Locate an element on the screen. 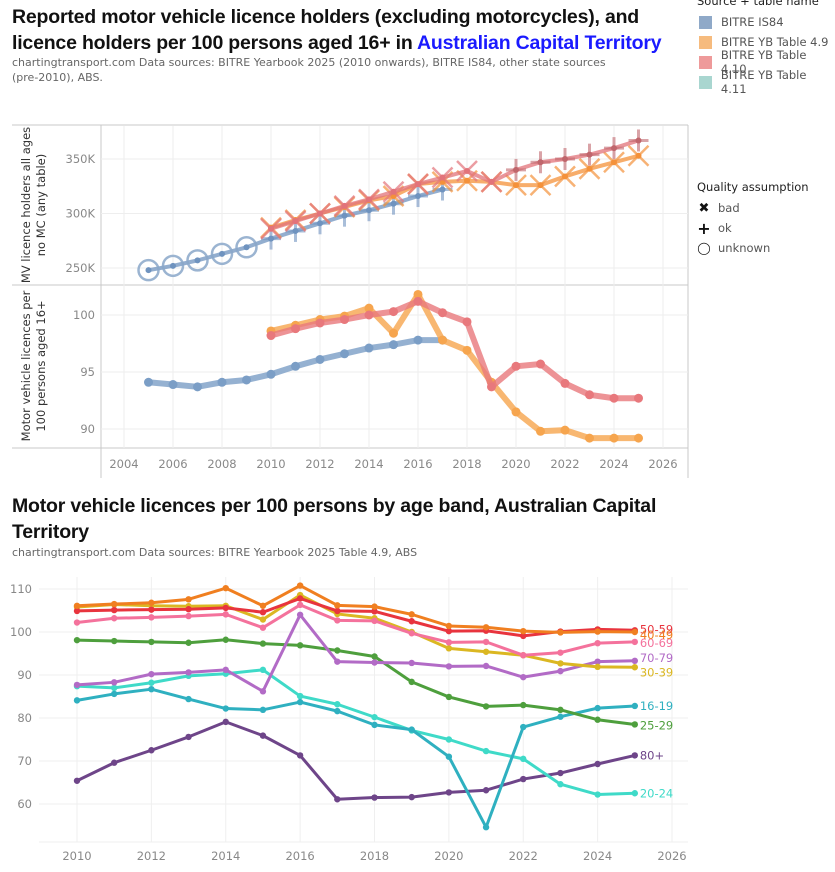 The height and width of the screenshot is (872, 835). series-30-39: 30-39 is located at coordinates (373, 635).